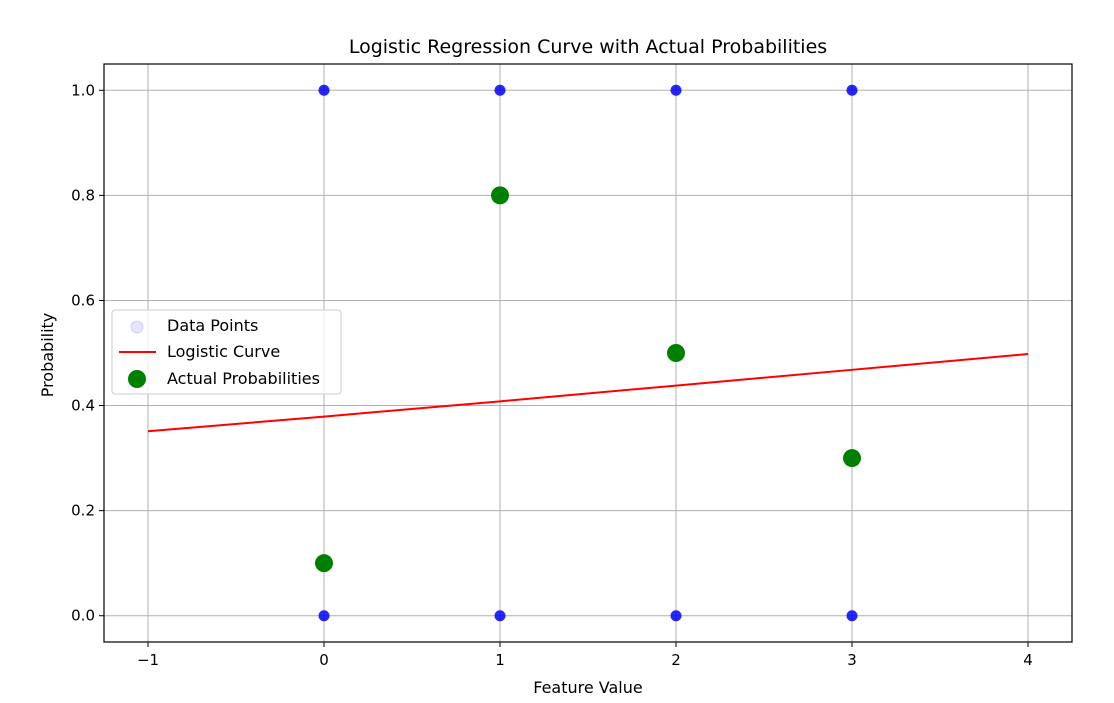 The width and height of the screenshot is (1114, 703). Describe the element at coordinates (324, 660) in the screenshot. I see `x-tick-label: 0` at that location.